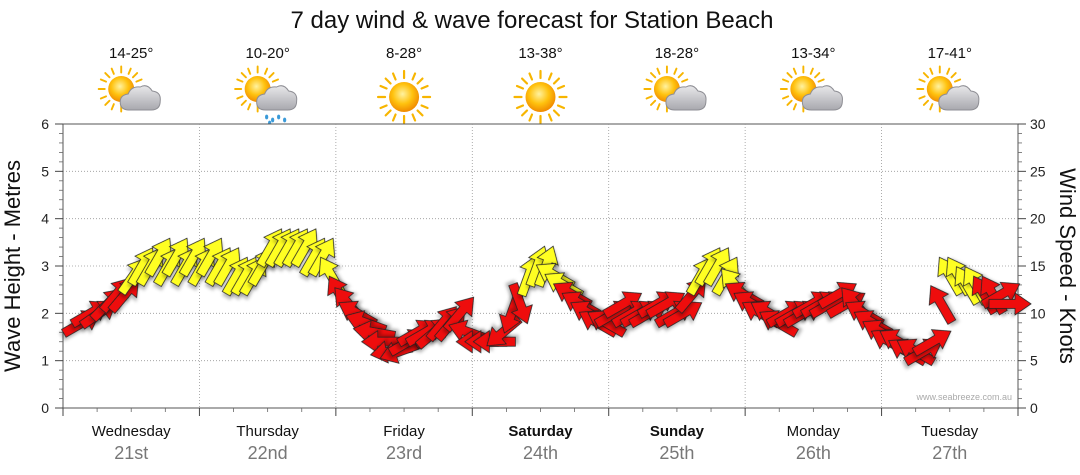  I want to click on left-axis: 0 1 2 3 4 5 6, so click(52, 266).